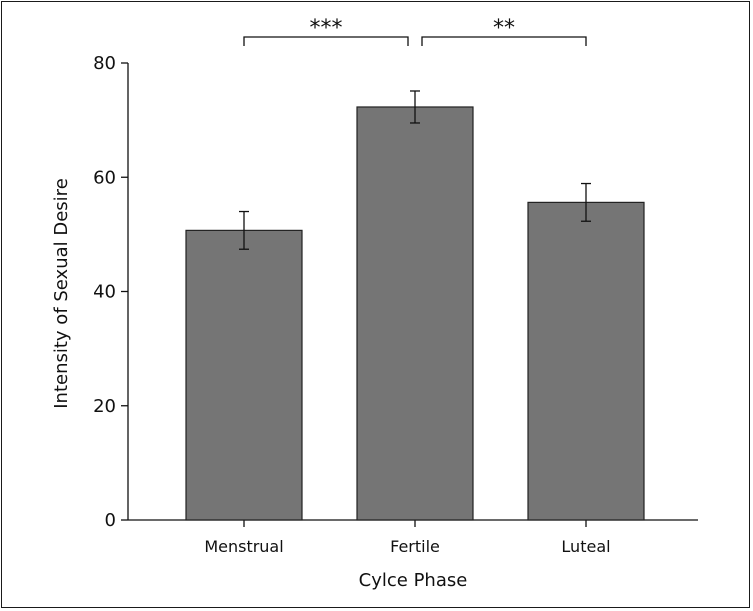  What do you see at coordinates (413, 580) in the screenshot?
I see `x-axis-title: Cylce Phase` at bounding box center [413, 580].